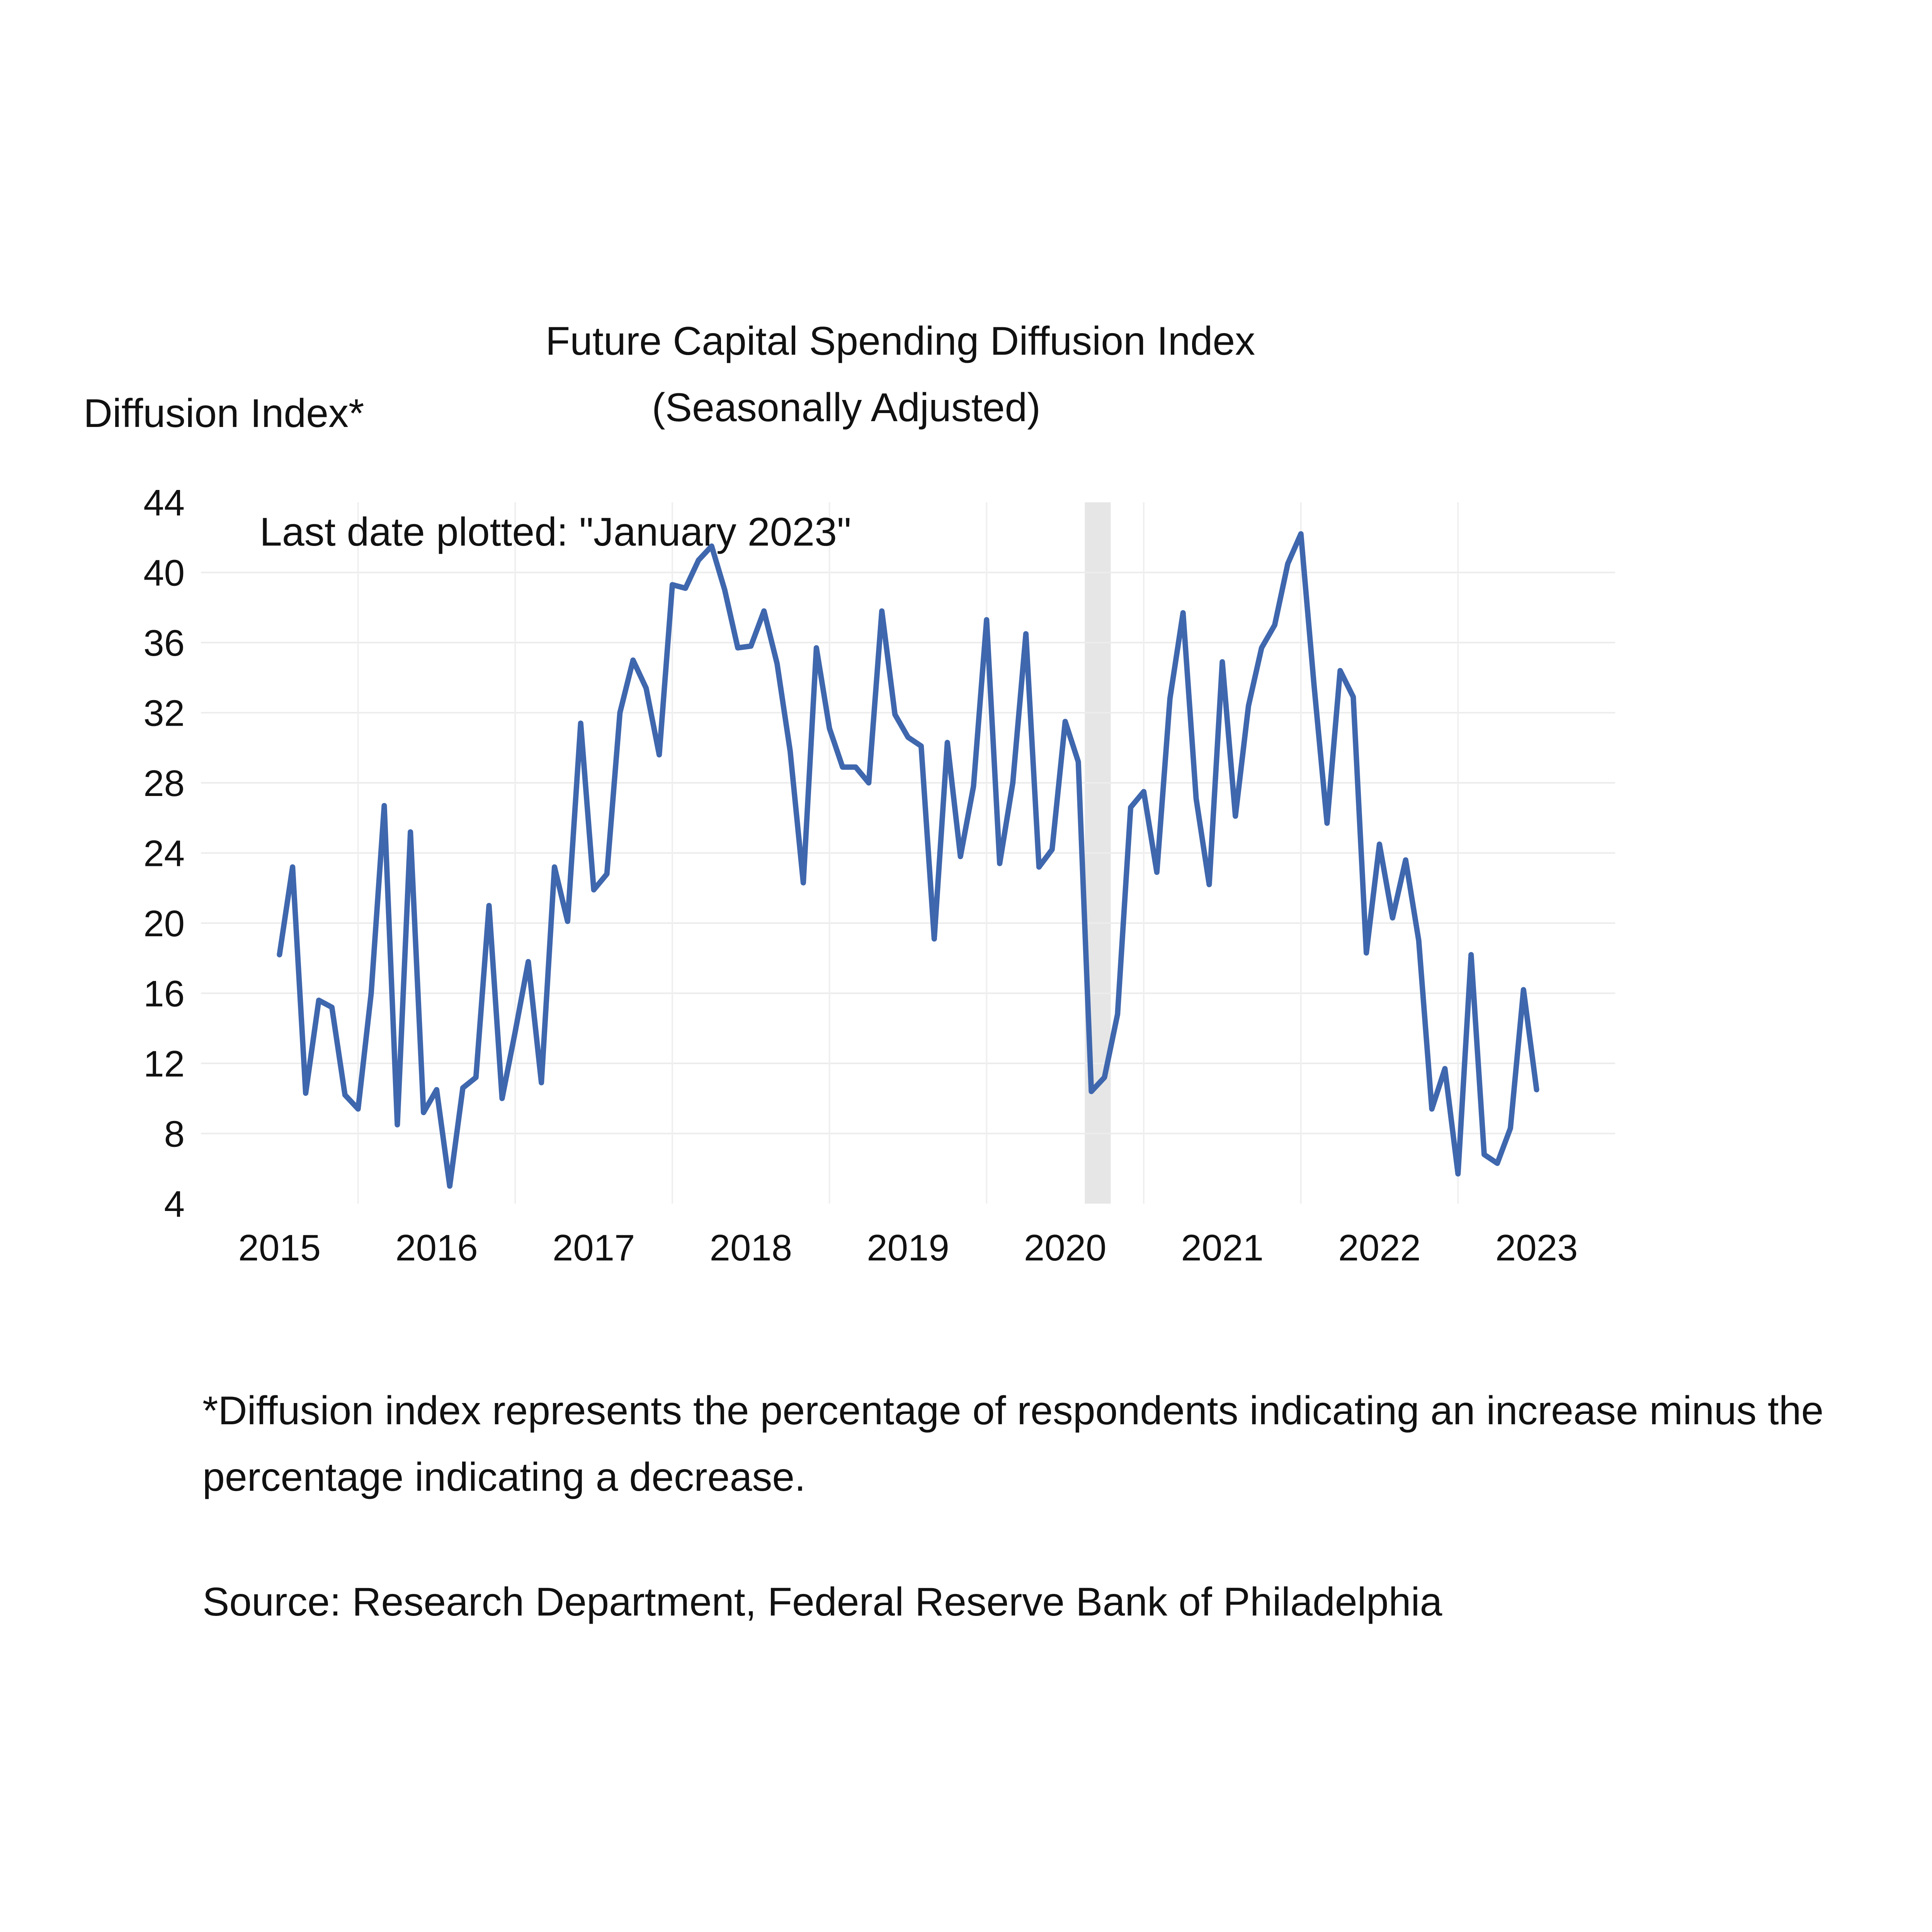  I want to click on y-tick-label: 40, so click(164, 574).